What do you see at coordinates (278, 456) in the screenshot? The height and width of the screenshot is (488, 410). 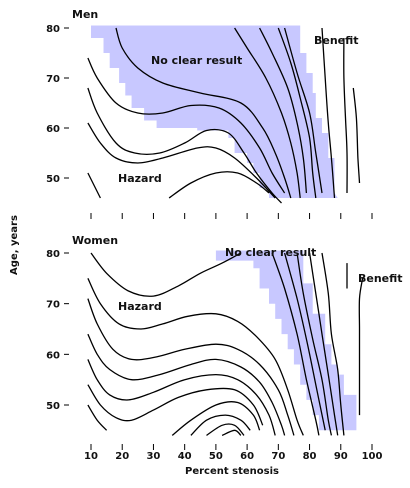 I see `x-tick-label: 70` at bounding box center [278, 456].